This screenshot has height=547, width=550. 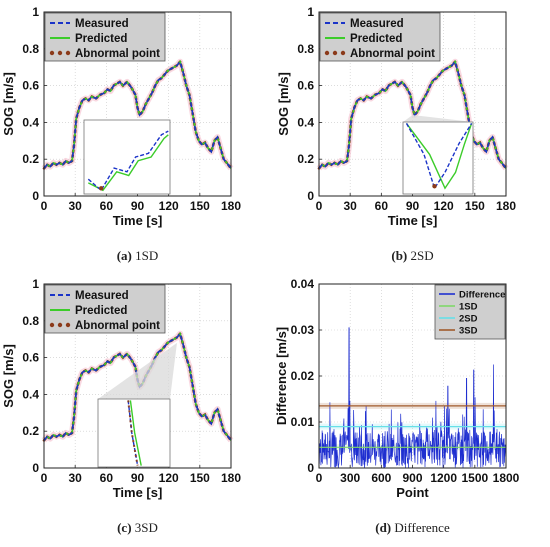 What do you see at coordinates (138, 478) in the screenshot?
I see `c-xtick-label: 90` at bounding box center [138, 478].